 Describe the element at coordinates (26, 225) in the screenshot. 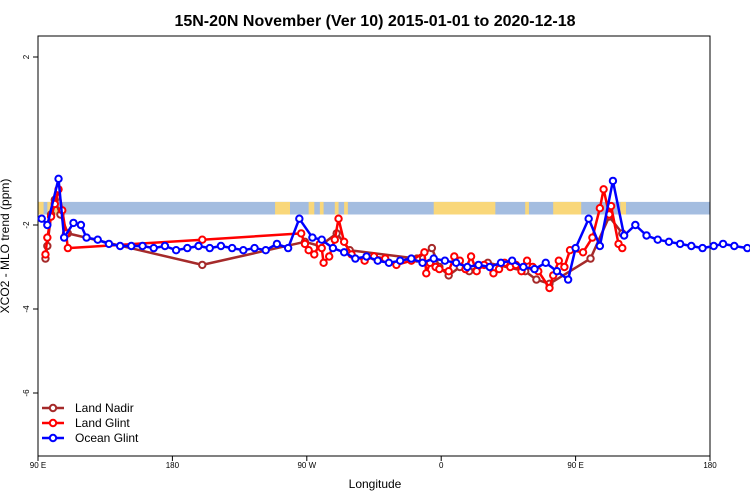

I see `y-tick-label: -2` at that location.